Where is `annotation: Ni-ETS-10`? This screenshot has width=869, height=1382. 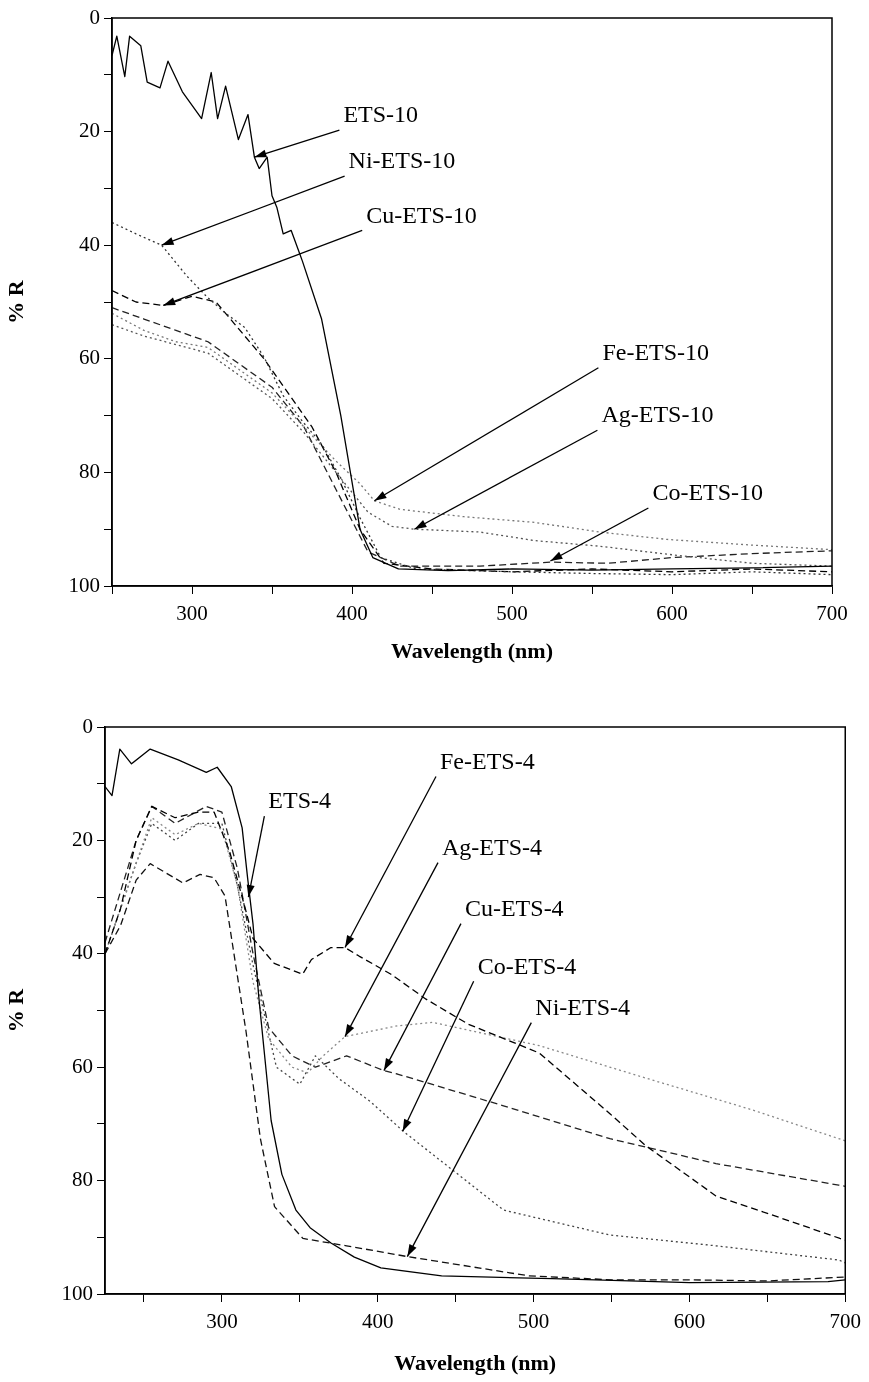
annotation: Ni-ETS-10 is located at coordinates (402, 160).